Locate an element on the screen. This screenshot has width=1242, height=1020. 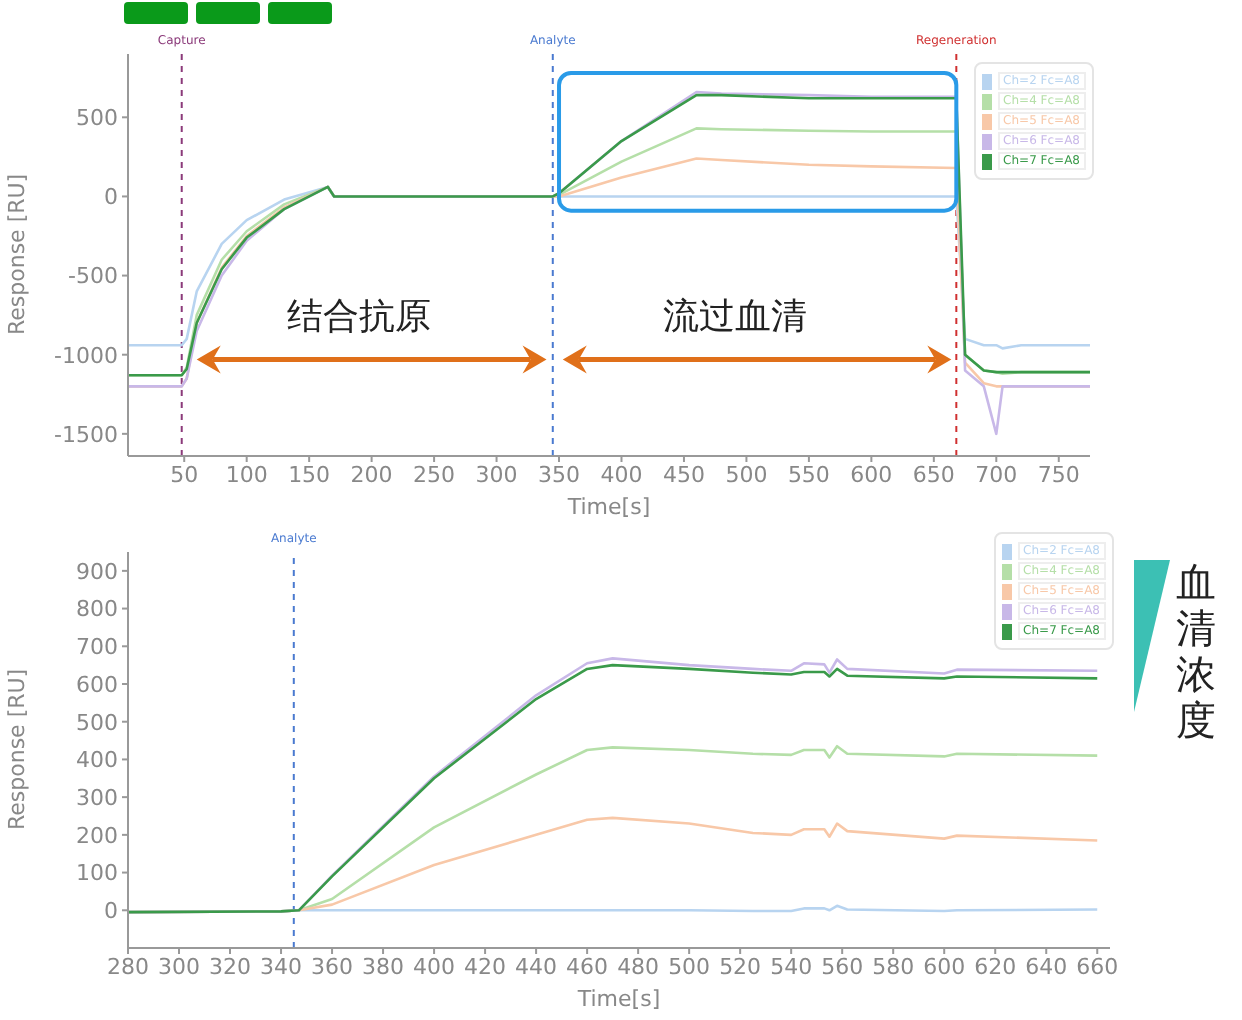
y-tick-label: -1000 is located at coordinates (86, 355).